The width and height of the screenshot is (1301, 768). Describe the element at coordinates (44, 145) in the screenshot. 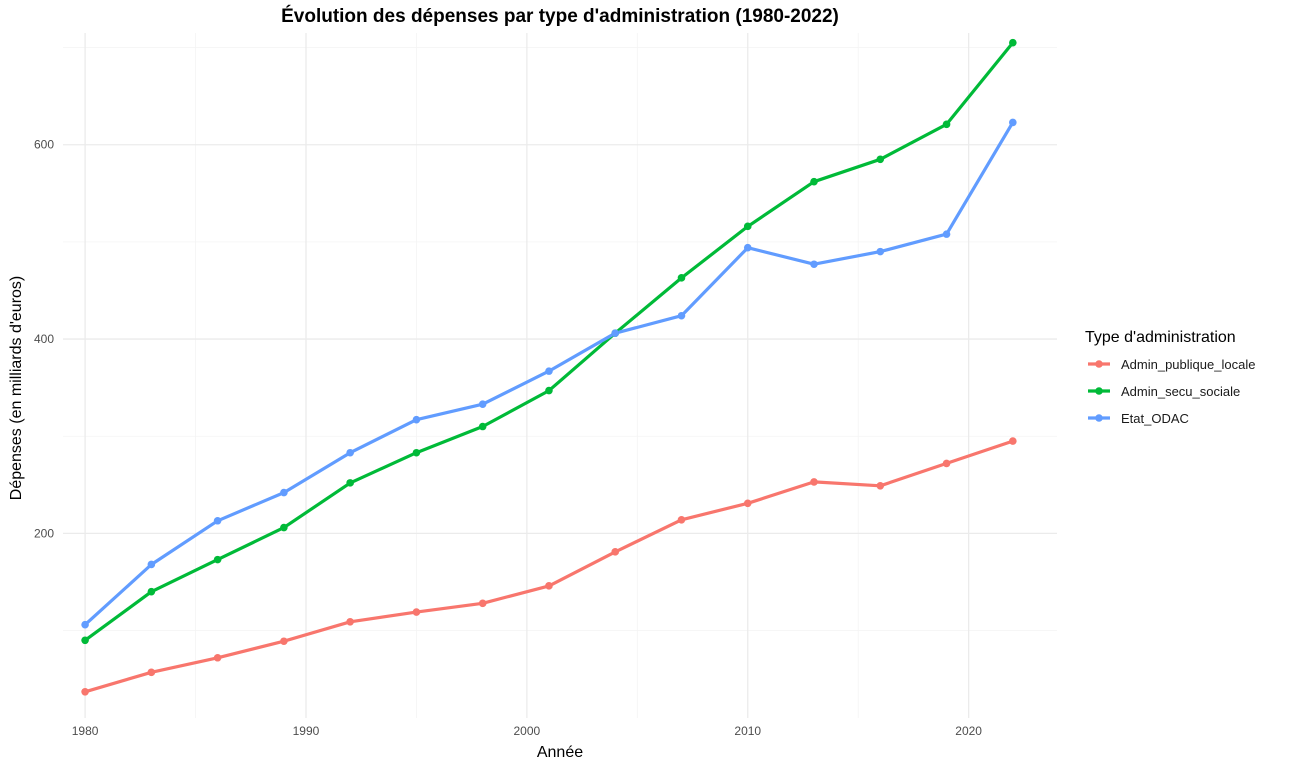

I see `y-tick-label: 600` at that location.